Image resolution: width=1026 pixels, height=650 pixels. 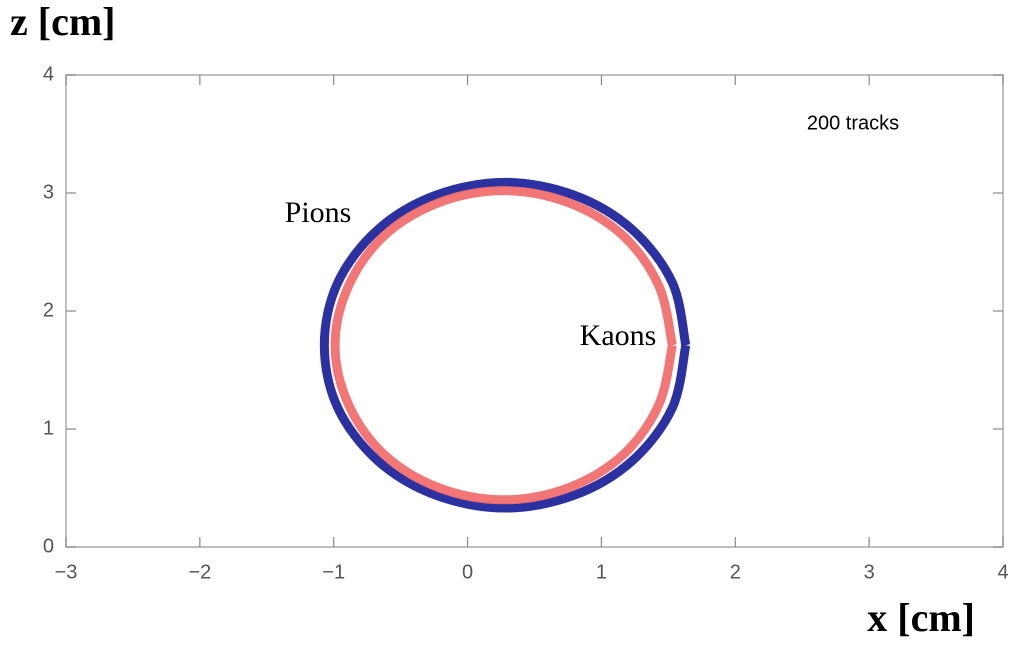 I want to click on y-tick-label: 1, so click(x=48, y=428).